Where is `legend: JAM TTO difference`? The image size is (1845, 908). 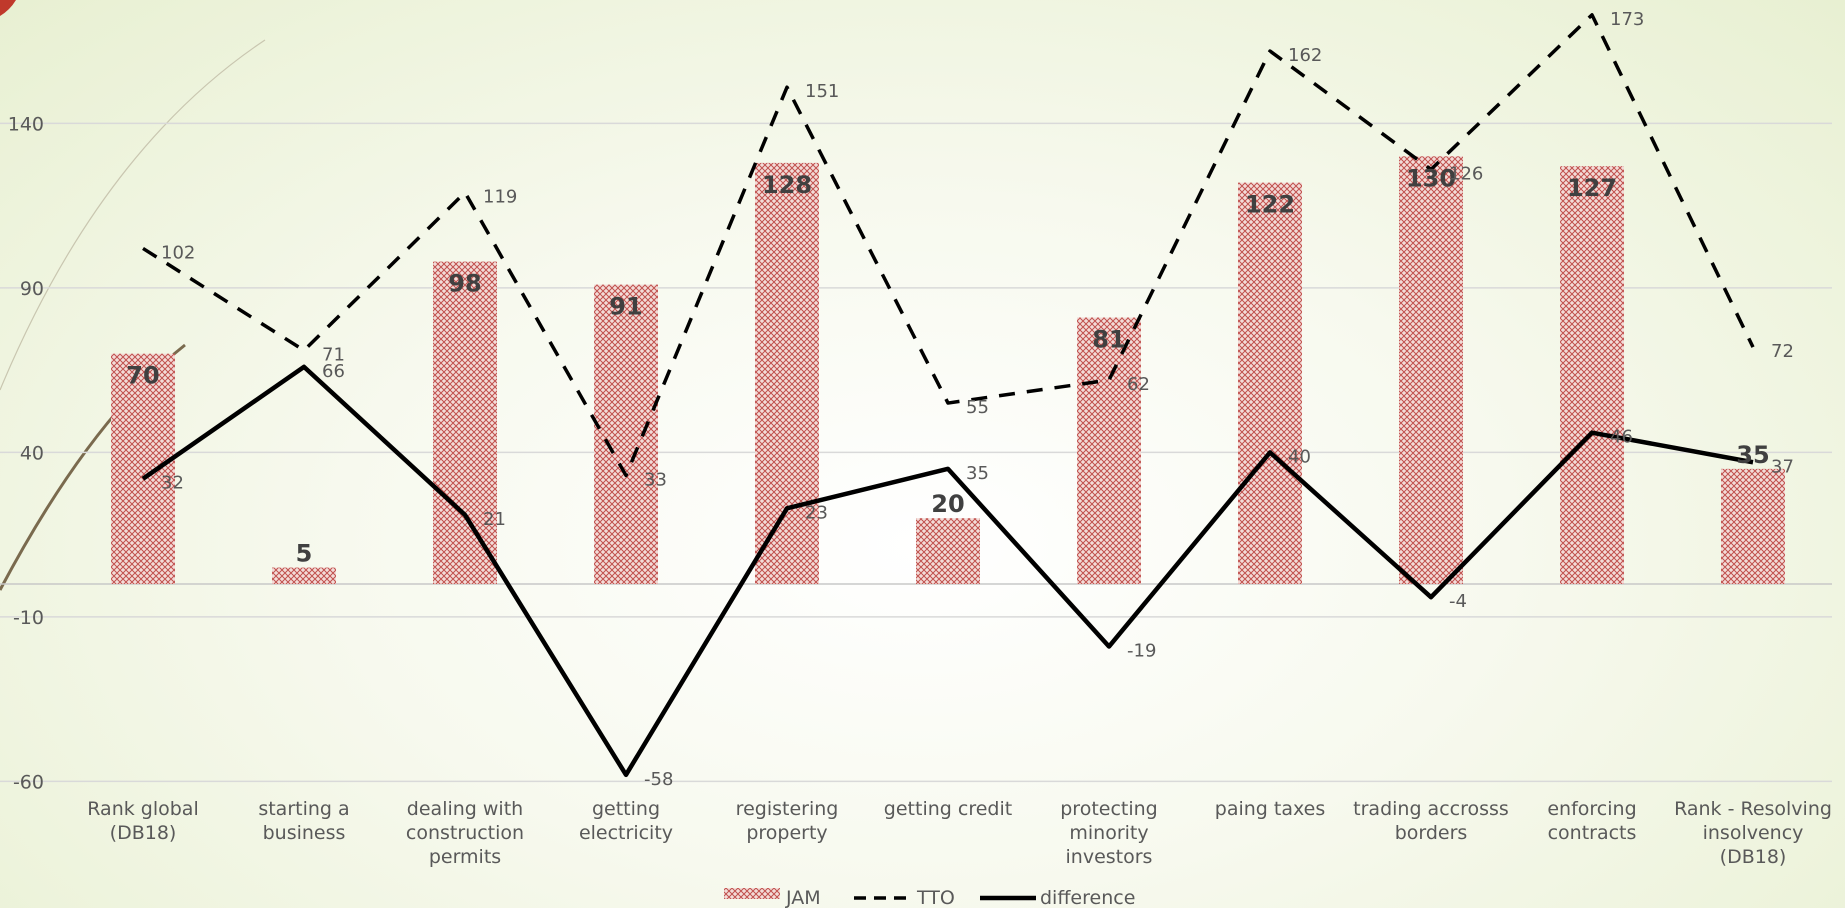
legend: JAM TTO difference is located at coordinates (929, 897).